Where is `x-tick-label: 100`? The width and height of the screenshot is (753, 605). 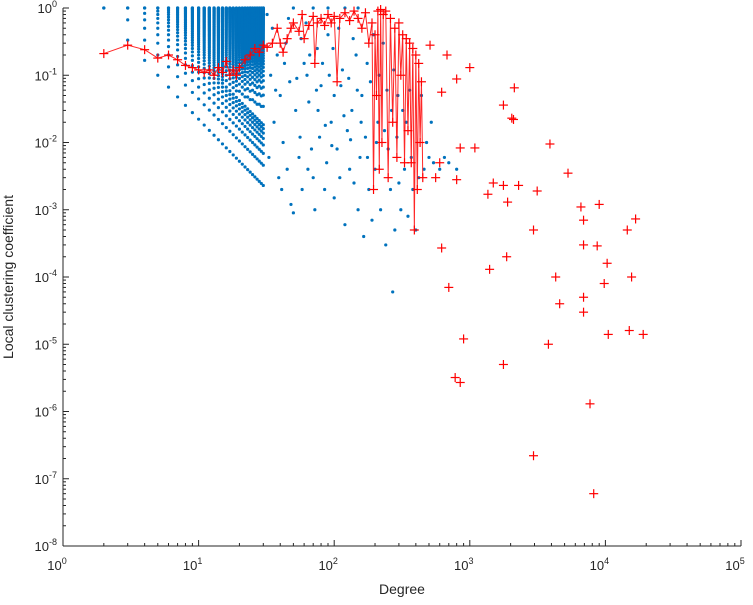
x-tick-label: 100 is located at coordinates (56, 564).